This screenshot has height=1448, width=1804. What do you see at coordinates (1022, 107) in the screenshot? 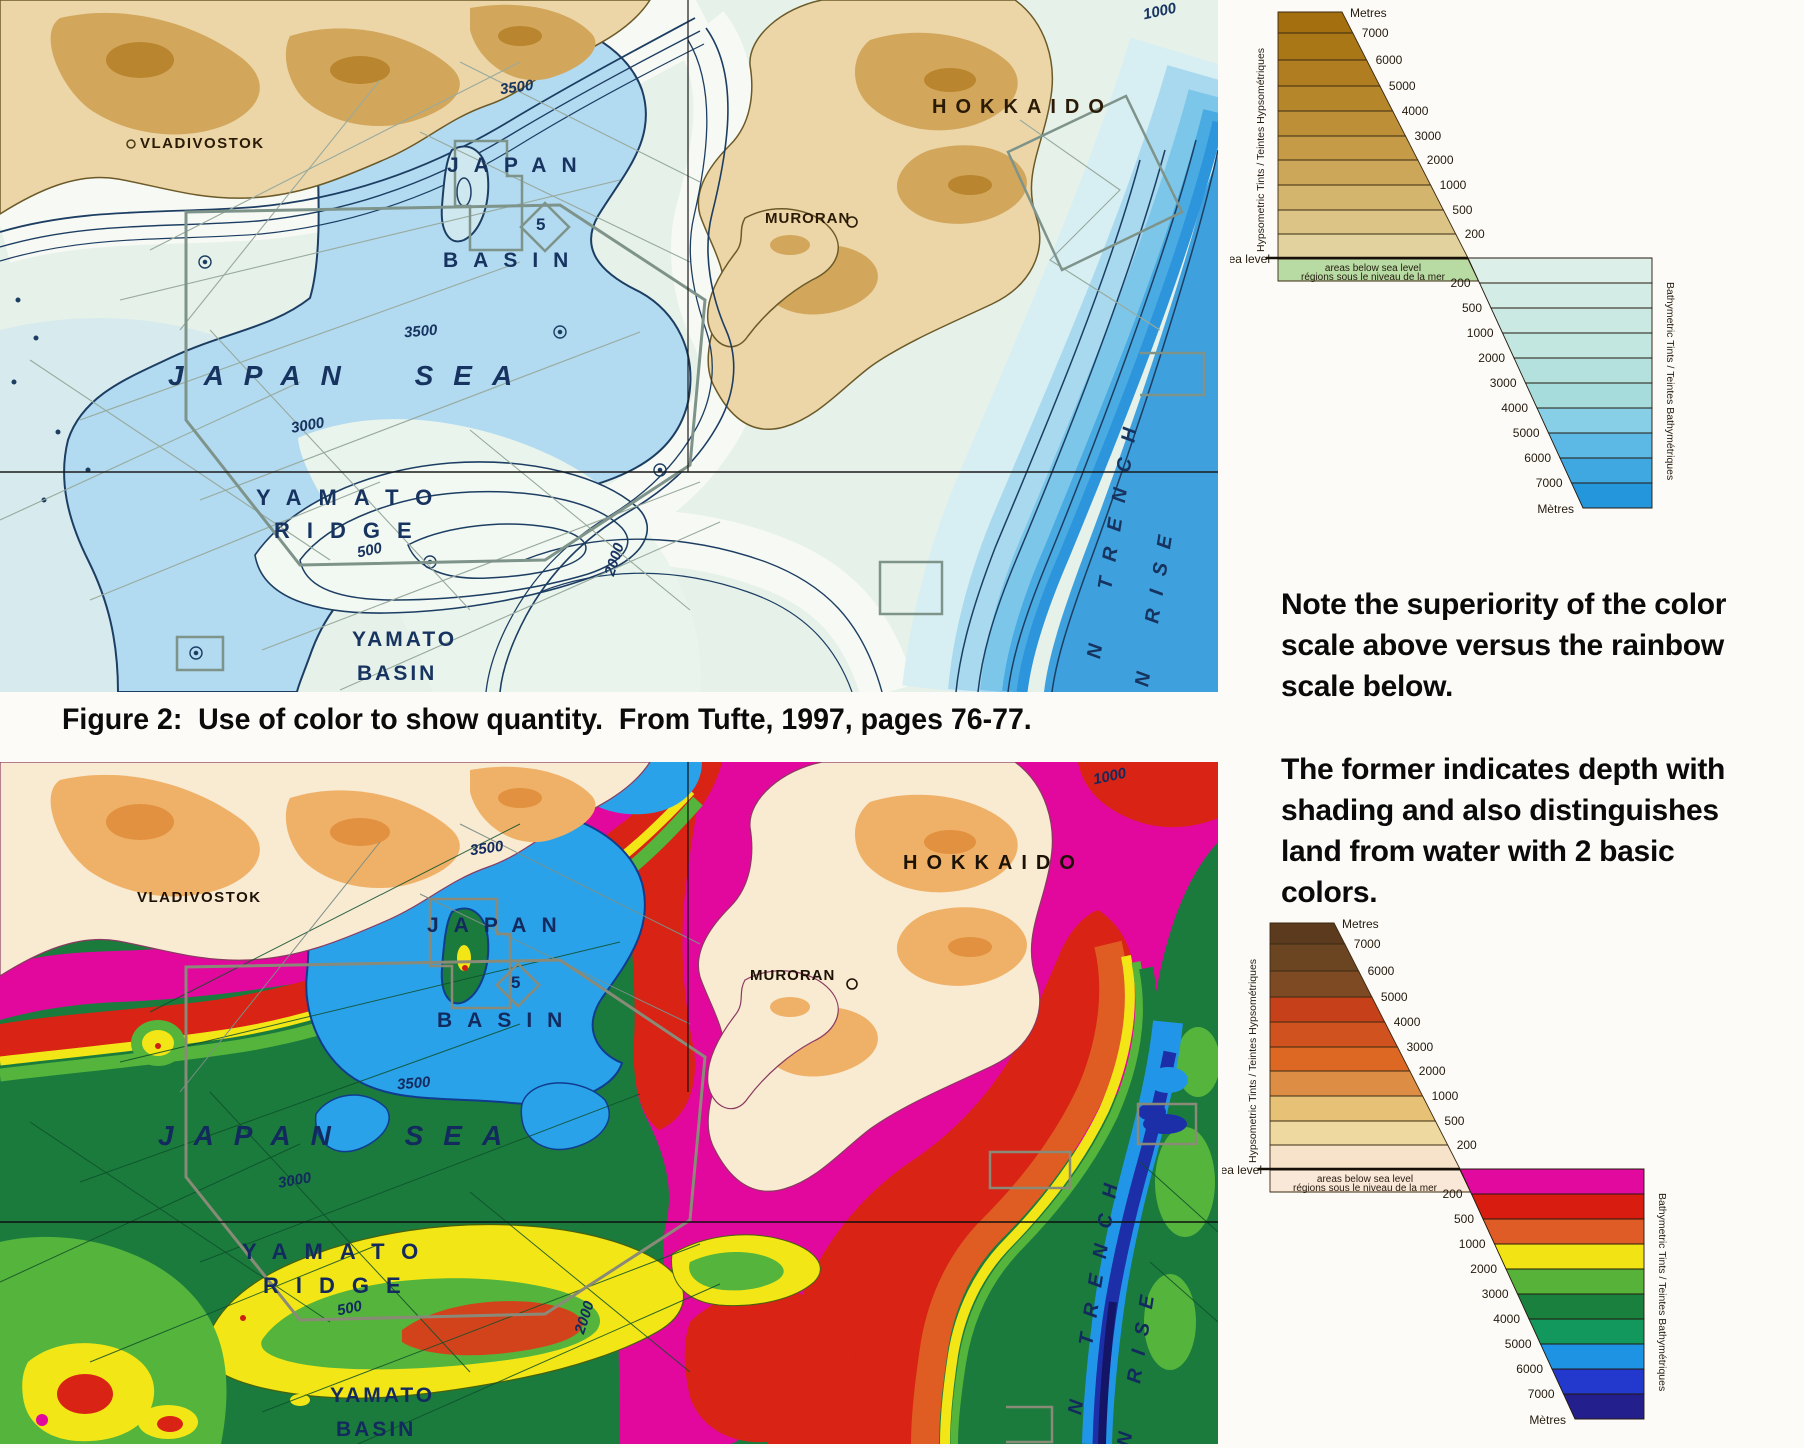
I see `label-hokkaido: HOKKAIDO` at bounding box center [1022, 107].